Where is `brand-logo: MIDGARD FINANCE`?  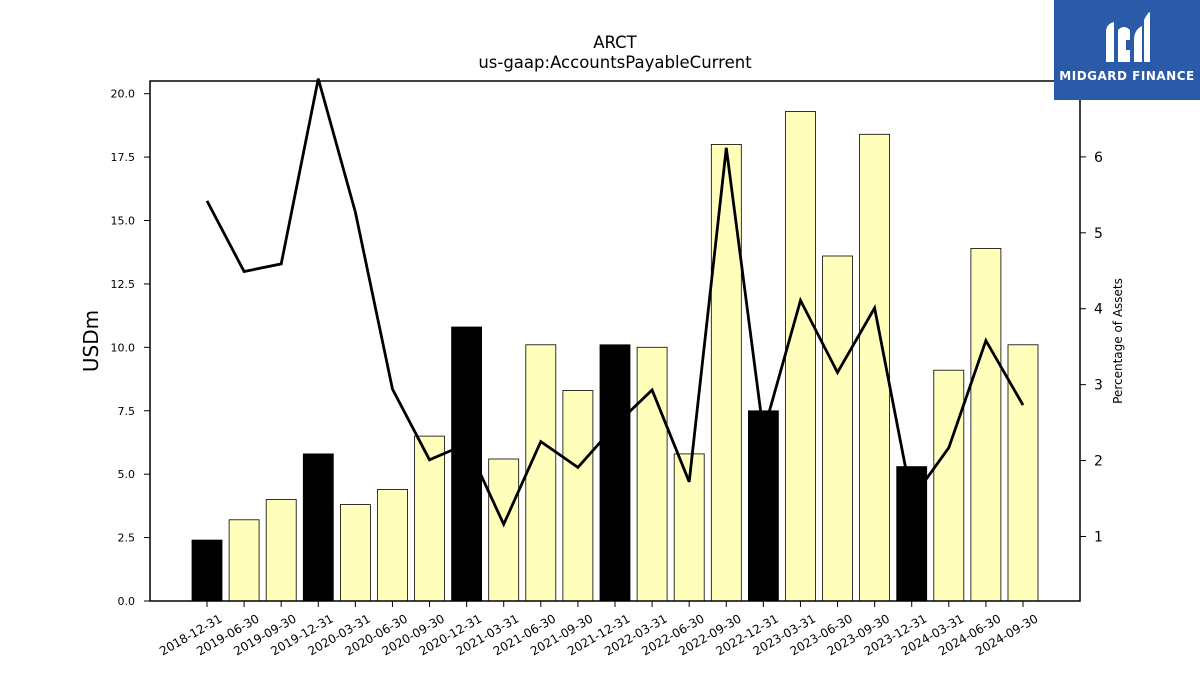 brand-logo: MIDGARD FINANCE is located at coordinates (1127, 50).